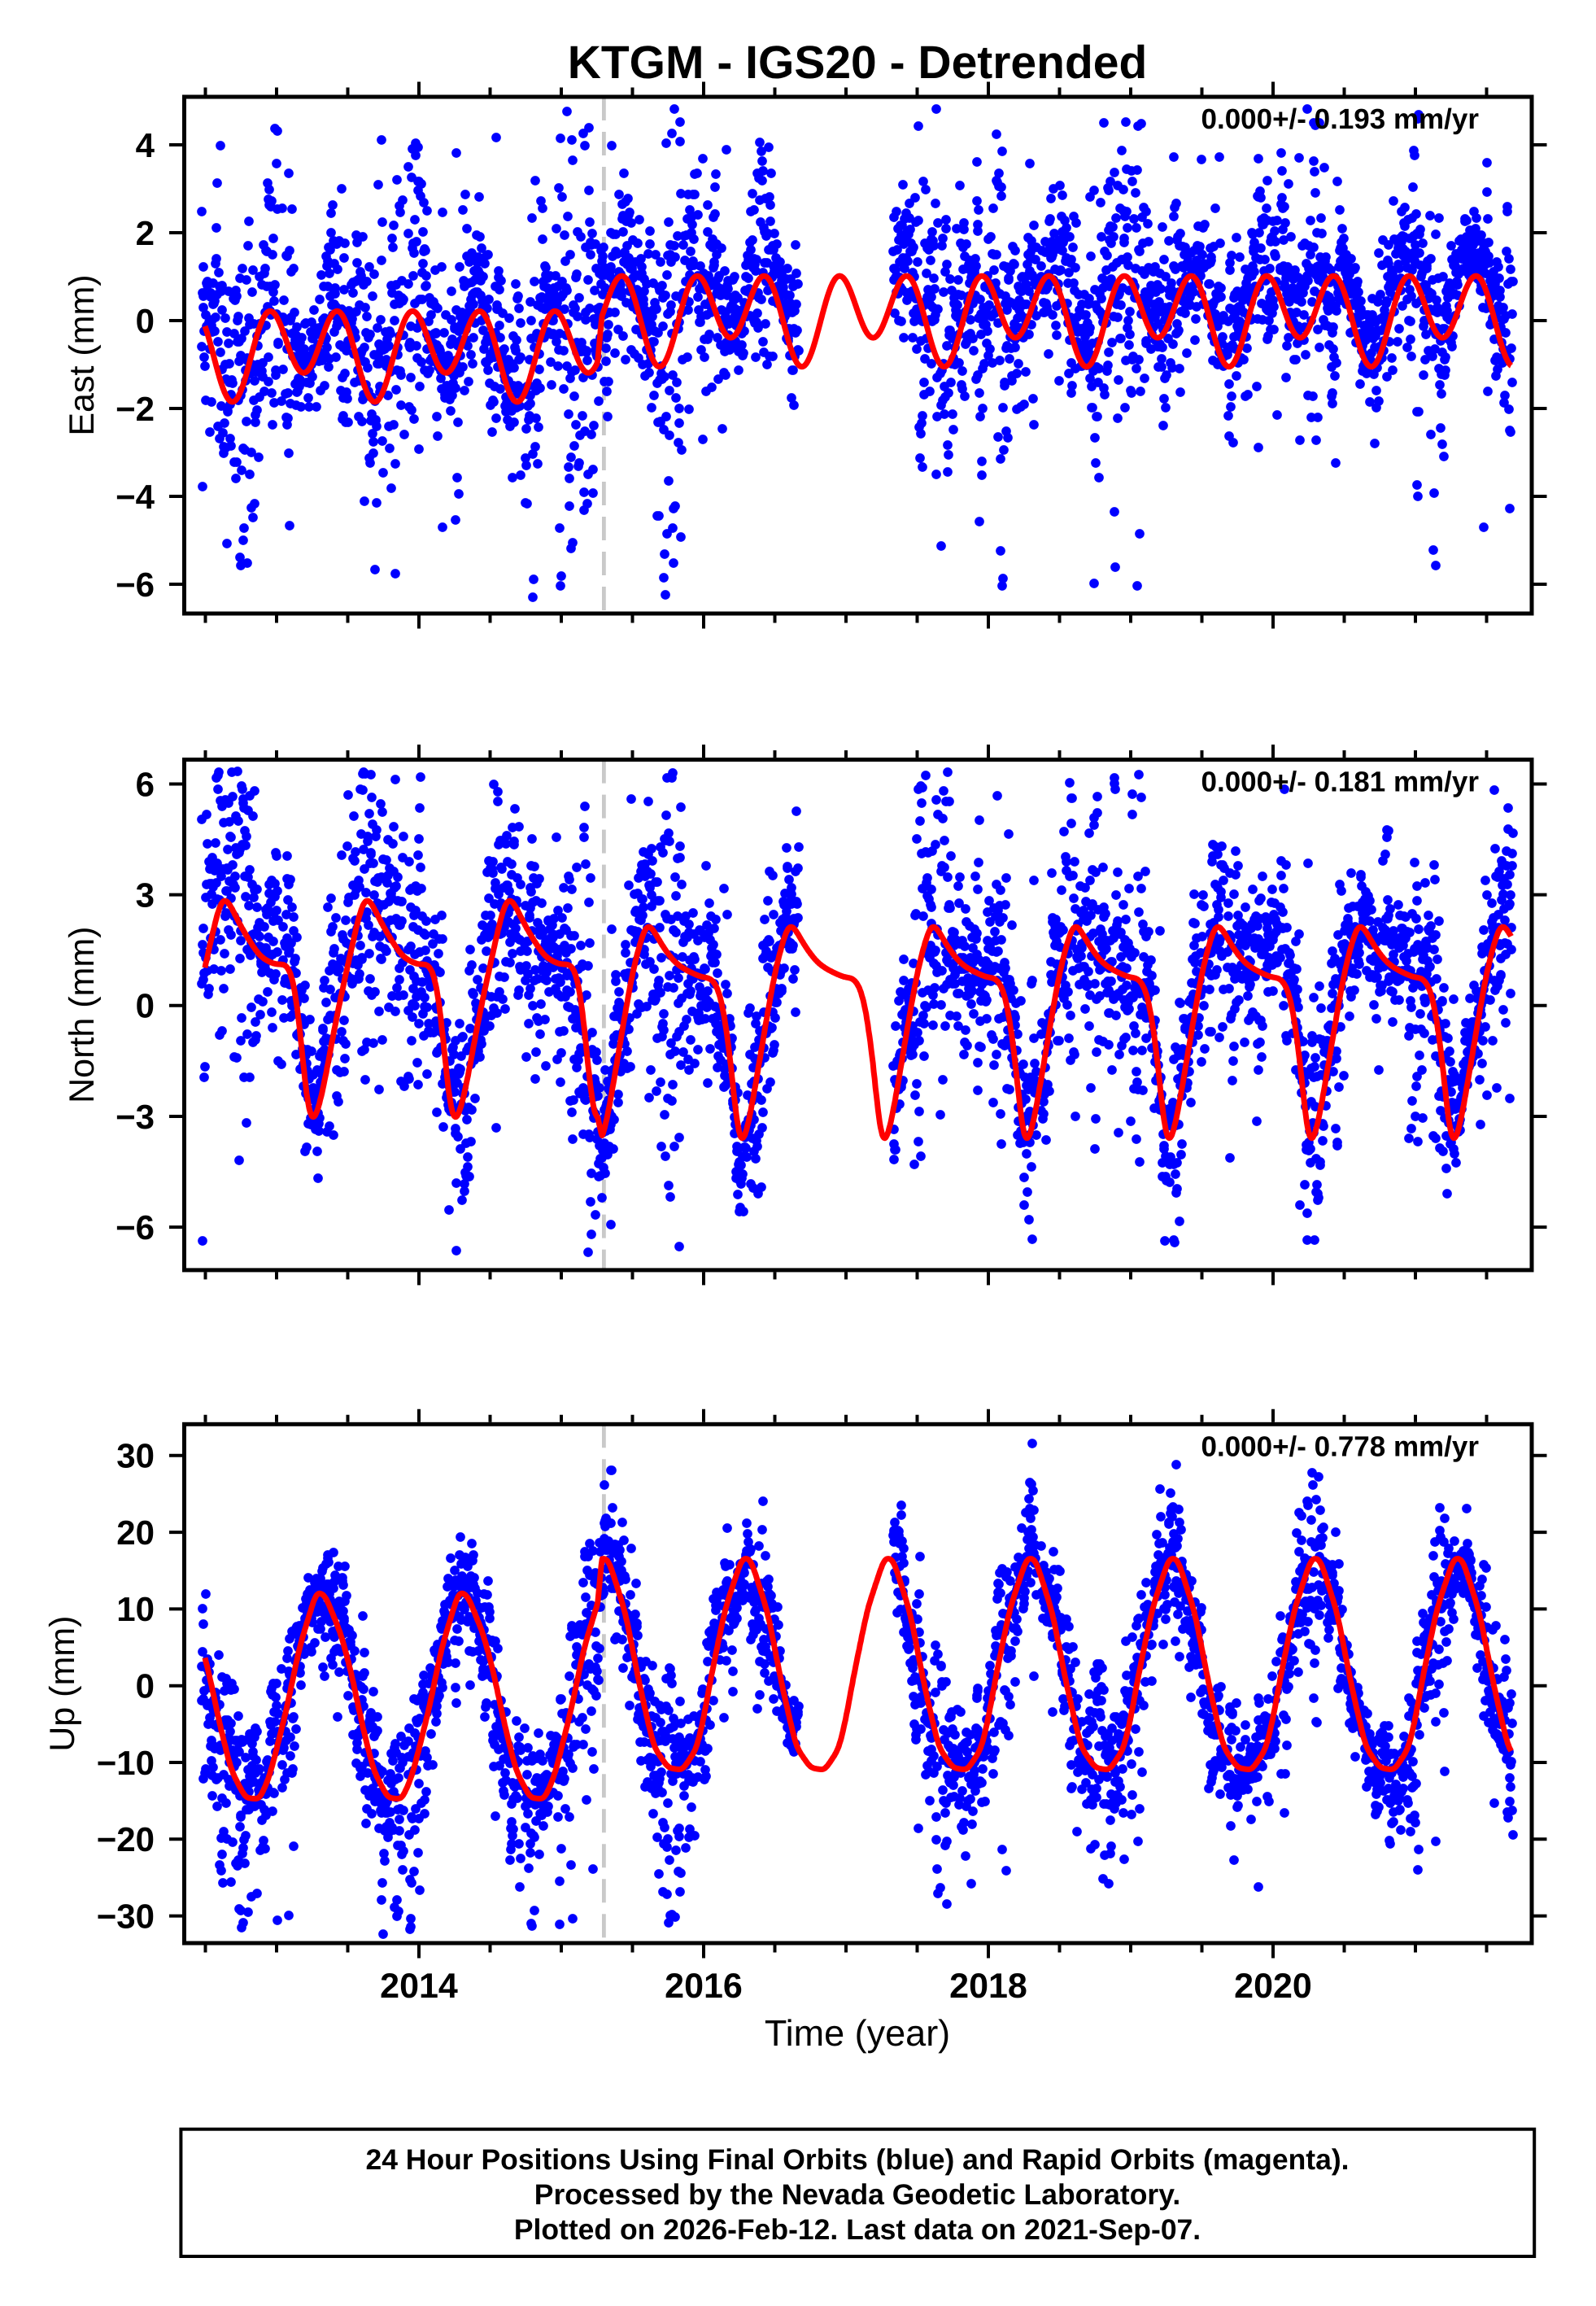  Describe the element at coordinates (145, 145) in the screenshot. I see `svg-text: 4` at that location.